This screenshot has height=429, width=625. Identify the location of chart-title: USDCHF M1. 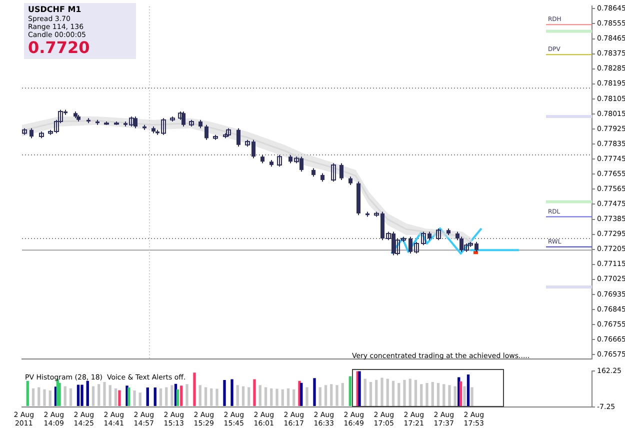
(55, 10).